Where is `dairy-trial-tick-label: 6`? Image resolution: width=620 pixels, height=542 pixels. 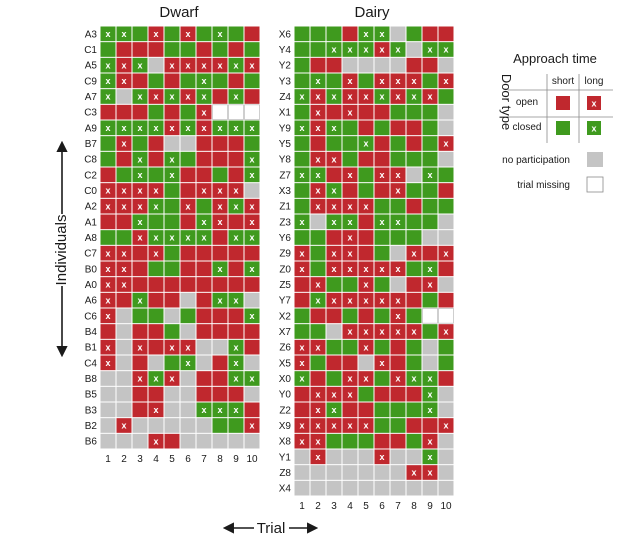
dairy-trial-tick-label: 6 is located at coordinates (382, 506).